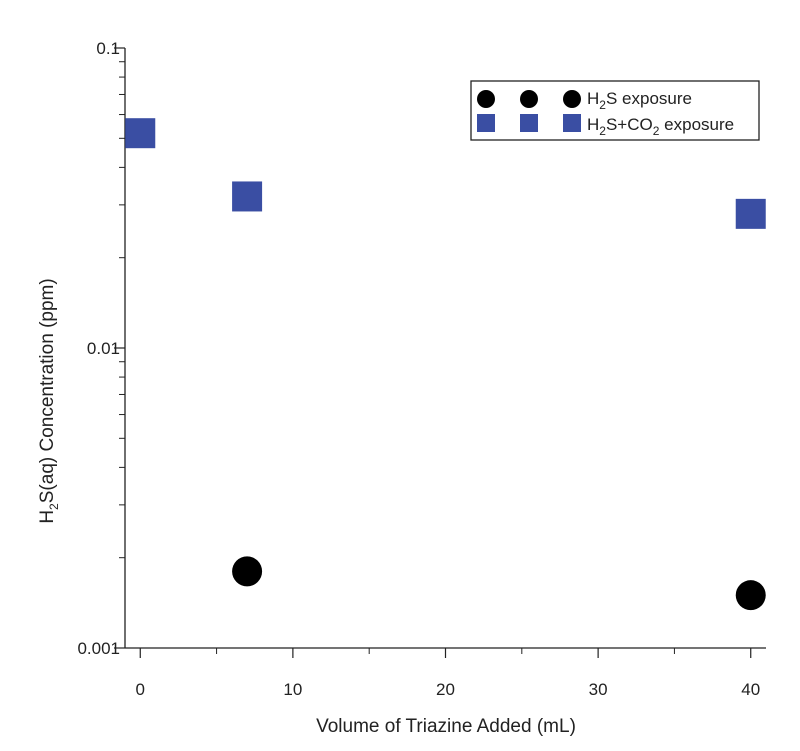  What do you see at coordinates (446, 726) in the screenshot?
I see `x-axis-title: Volume of Triazine Added (mL)` at bounding box center [446, 726].